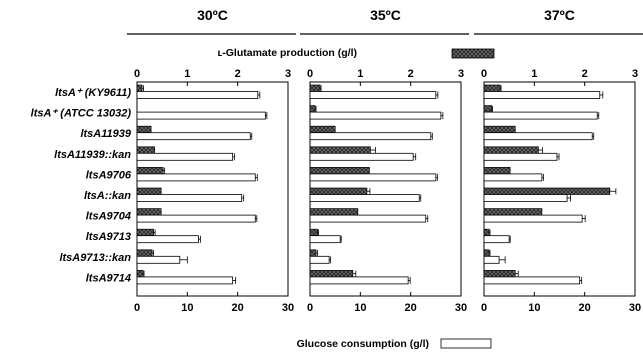 Image resolution: width=643 pixels, height=356 pixels. What do you see at coordinates (107, 196) in the screenshot?
I see `strain-label: ltsA::kan` at bounding box center [107, 196].